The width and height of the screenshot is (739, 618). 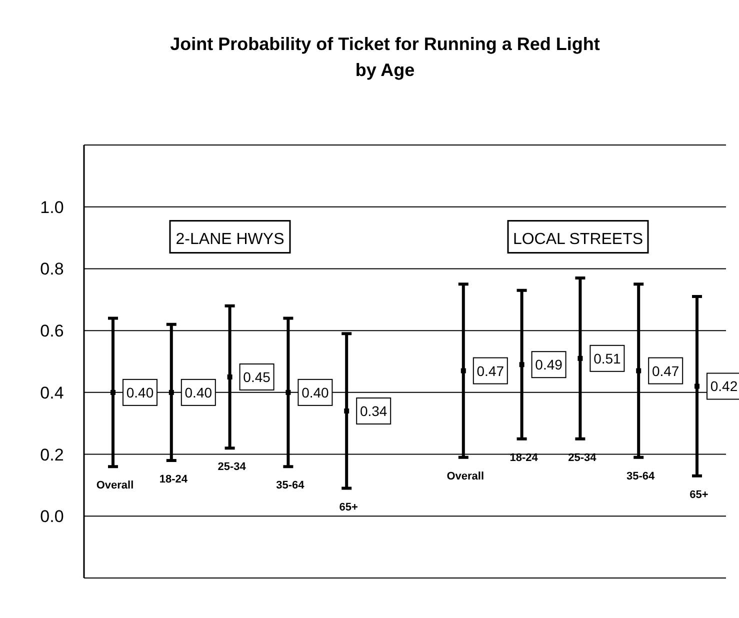 What do you see at coordinates (608, 358) in the screenshot?
I see `data-label: 0.51` at bounding box center [608, 358].